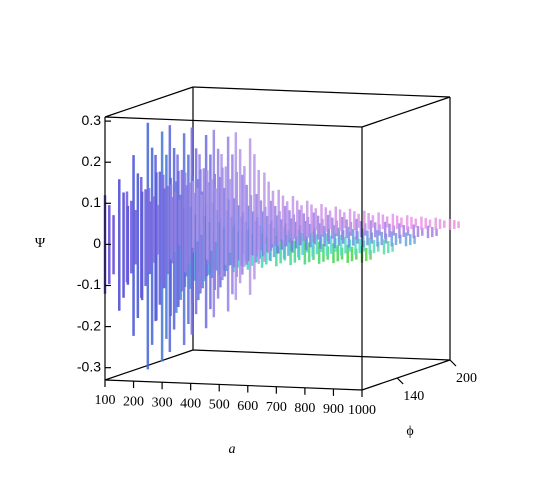 This screenshot has height=480, width=556. Describe the element at coordinates (409, 431) in the screenshot. I see `y-axis-label: ϕ` at that location.